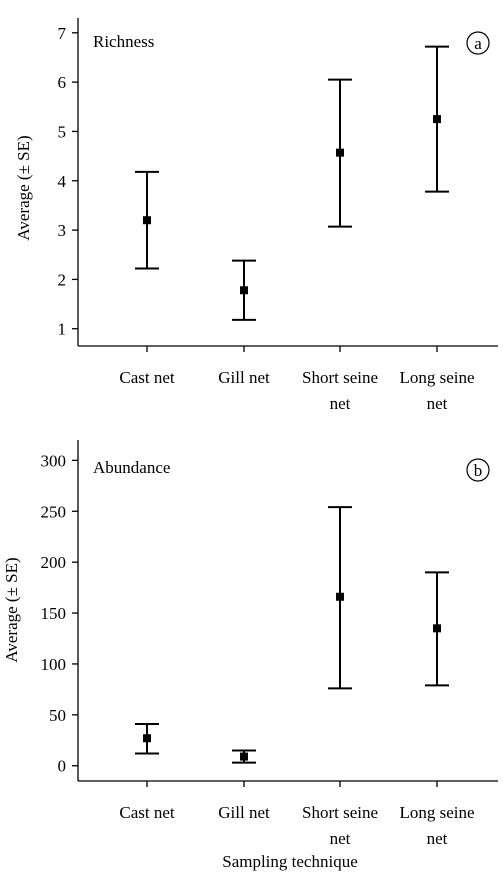 The image size is (503, 877). What do you see at coordinates (23, 187) in the screenshot?
I see `y-axis-title-richness: Average (± SE)` at bounding box center [23, 187].